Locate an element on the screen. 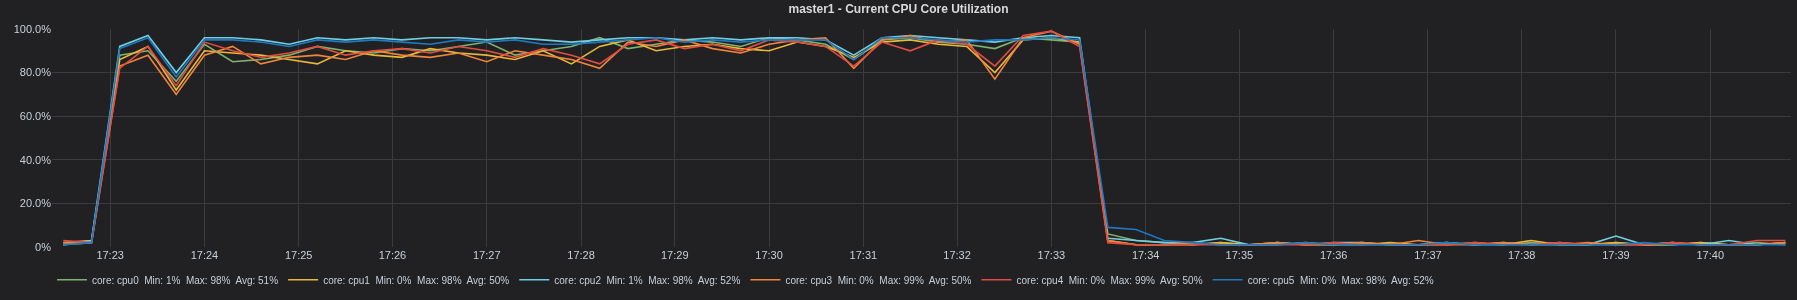 The height and width of the screenshot is (300, 1797). x-tick-label: 17:23 is located at coordinates (110, 255).